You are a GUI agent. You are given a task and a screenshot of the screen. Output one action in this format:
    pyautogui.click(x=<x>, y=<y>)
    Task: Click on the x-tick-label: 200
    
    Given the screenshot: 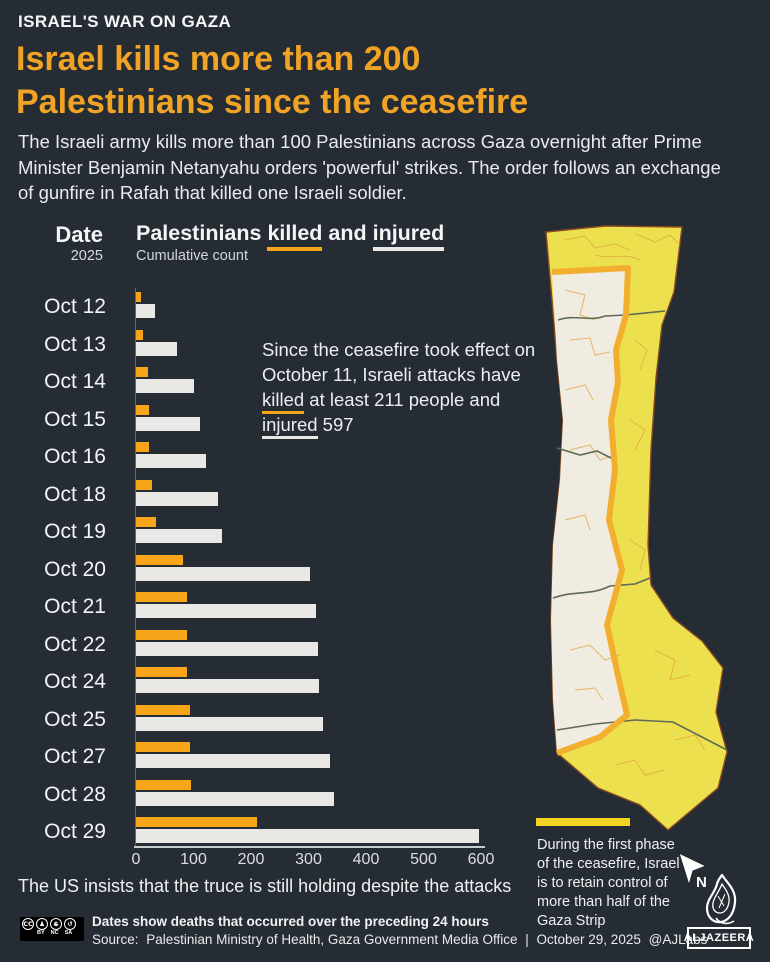 What is the action you would take?
    pyautogui.click(x=251, y=859)
    